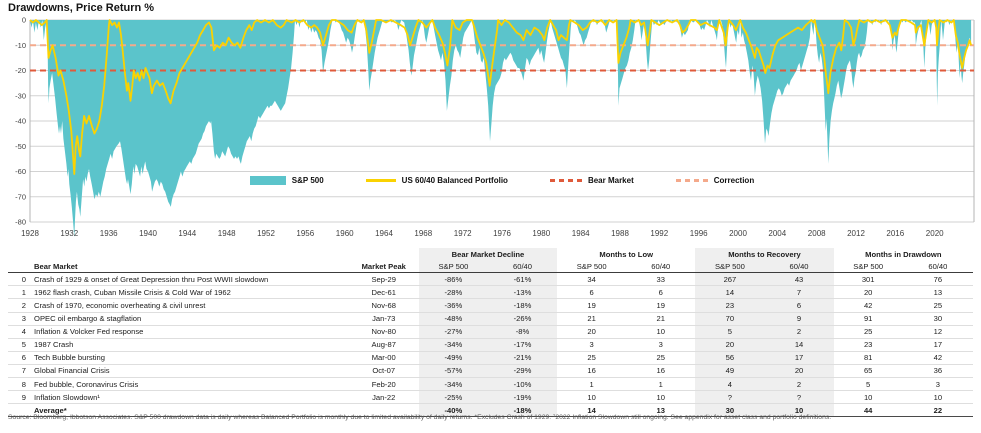 This screenshot has height=433, width=981. What do you see at coordinates (522, 397) in the screenshot?
I see `value-cell: -19%` at bounding box center [522, 397].